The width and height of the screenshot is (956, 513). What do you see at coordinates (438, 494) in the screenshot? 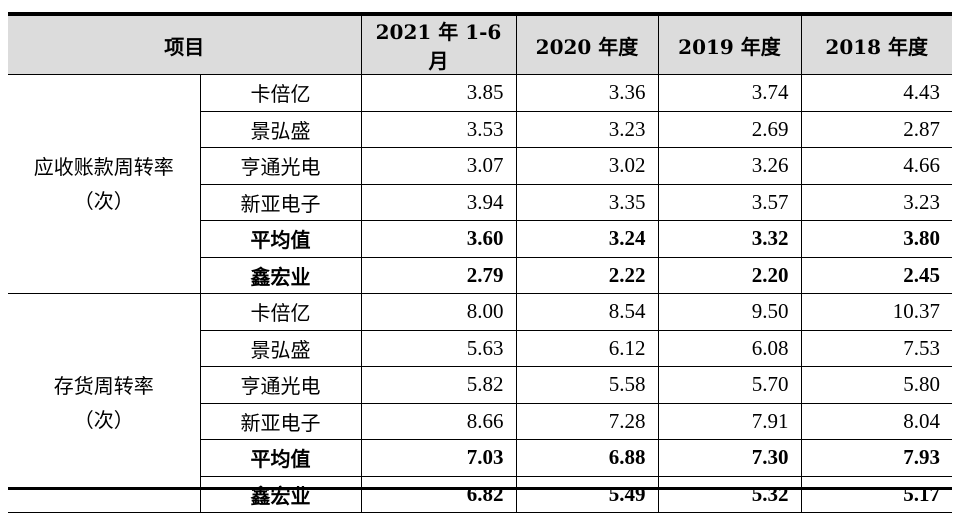
I see `value-cell: 6.82` at bounding box center [438, 494].